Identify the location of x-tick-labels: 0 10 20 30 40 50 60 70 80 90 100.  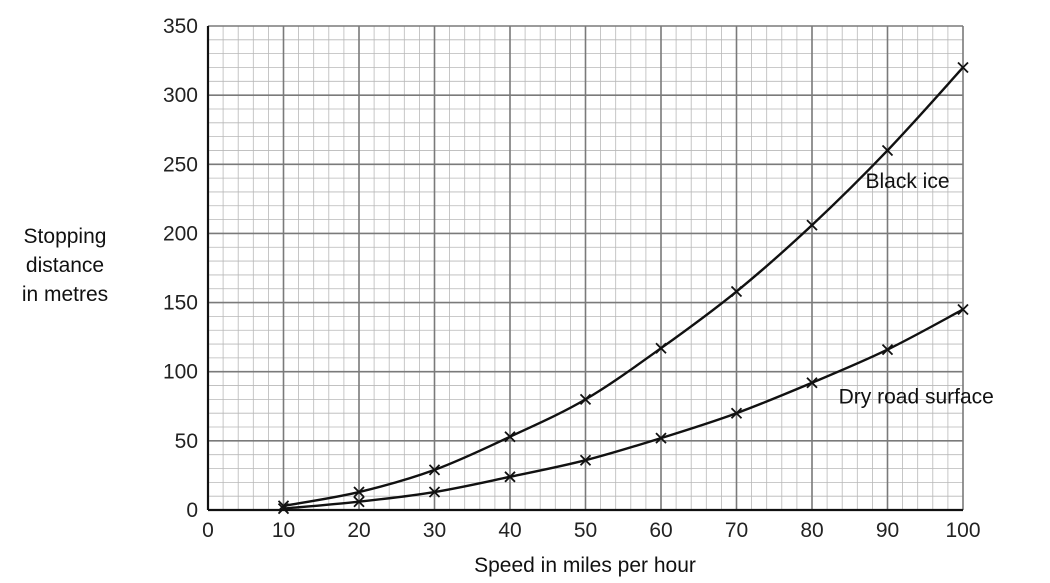
(591, 530).